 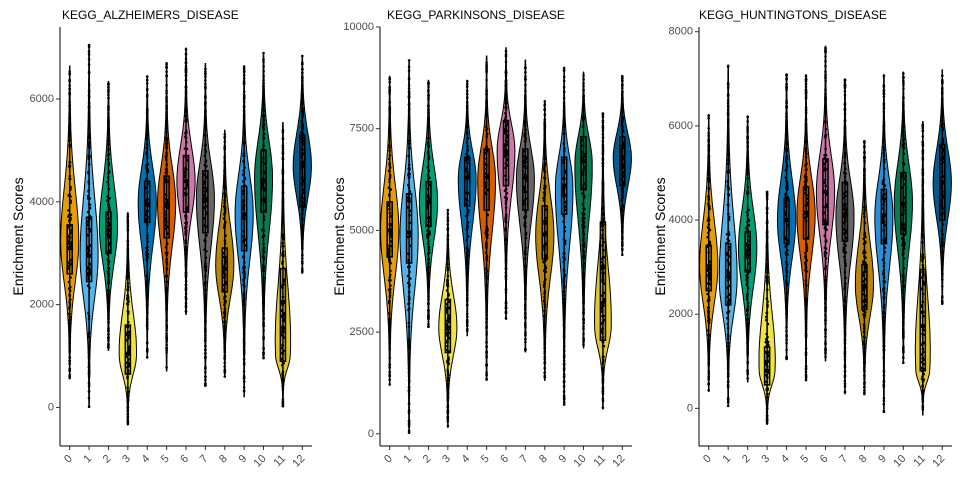 I want to click on y-tick-label: 6000, so click(x=42, y=99).